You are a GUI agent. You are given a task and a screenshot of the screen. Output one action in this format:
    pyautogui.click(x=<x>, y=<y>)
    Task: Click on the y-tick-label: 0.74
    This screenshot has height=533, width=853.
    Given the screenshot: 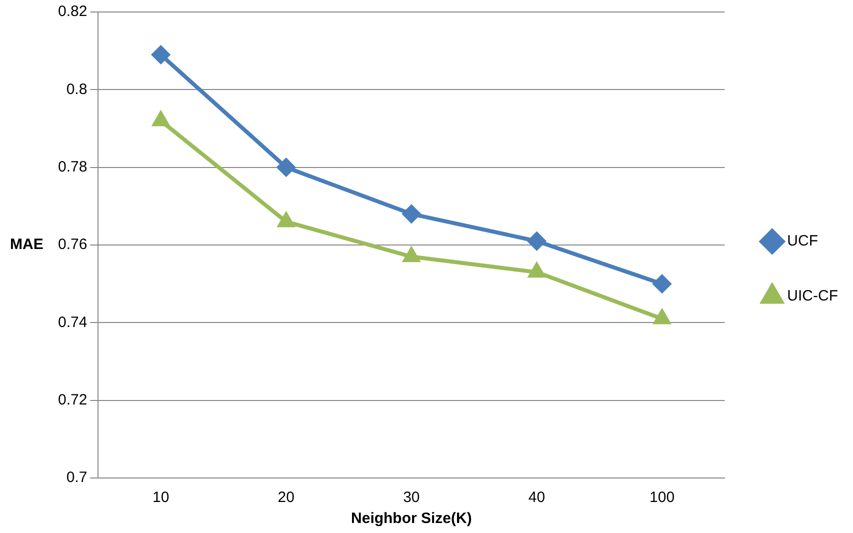 What is the action you would take?
    pyautogui.click(x=73, y=322)
    